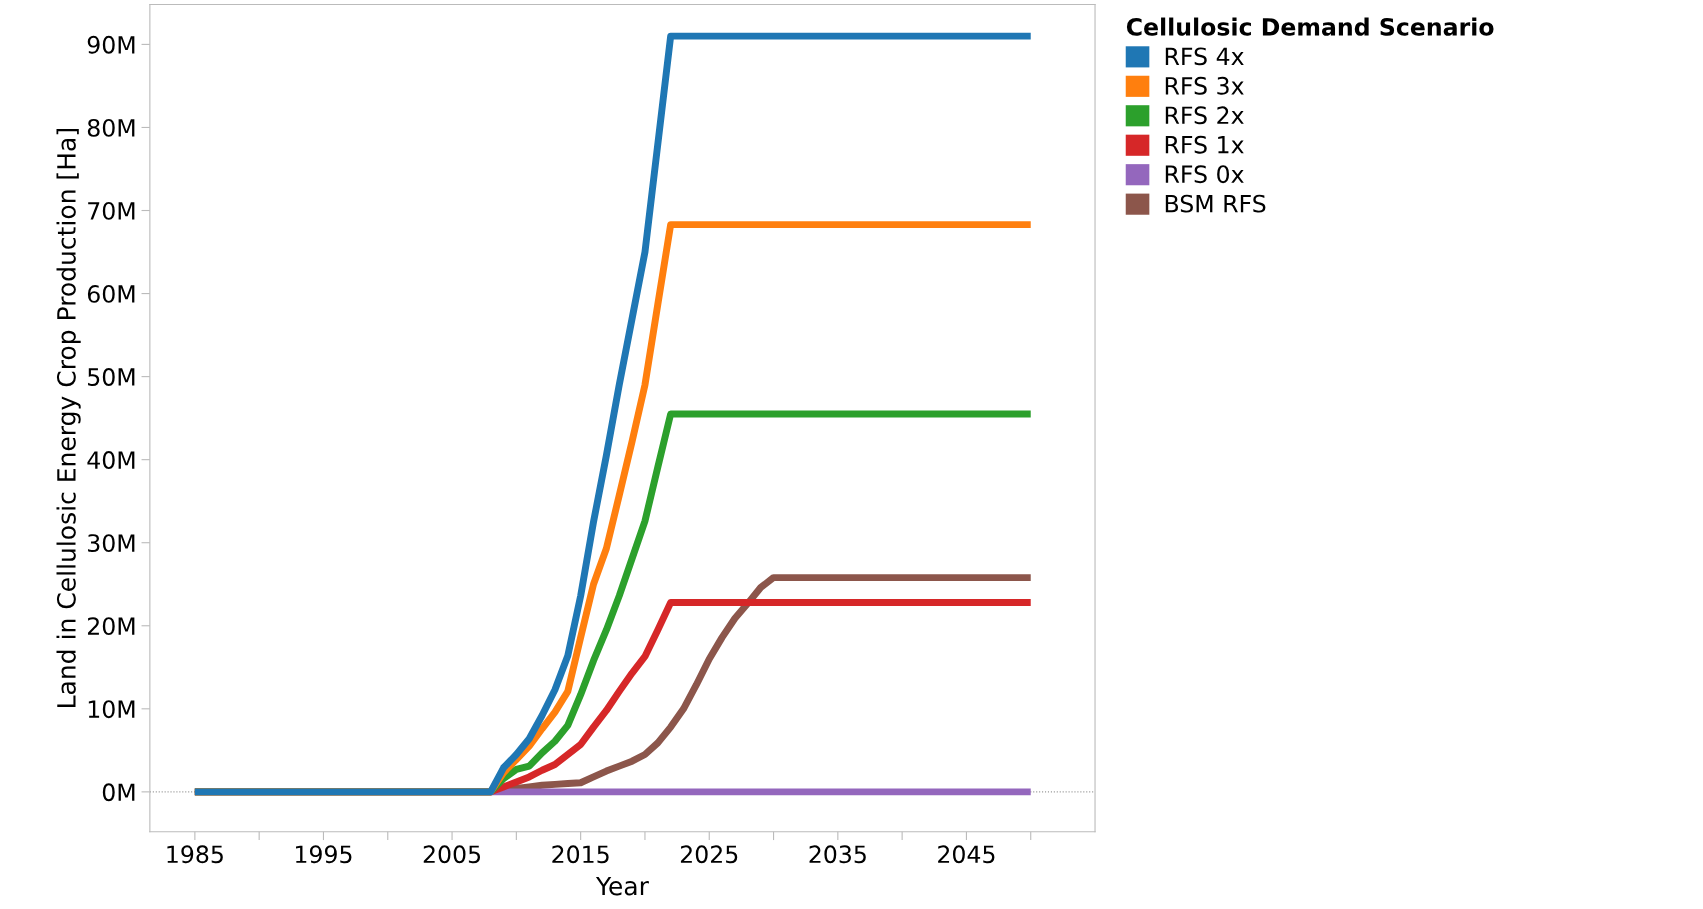 The width and height of the screenshot is (1703, 909). I want to click on y-tick-label: 50M, so click(111, 377).